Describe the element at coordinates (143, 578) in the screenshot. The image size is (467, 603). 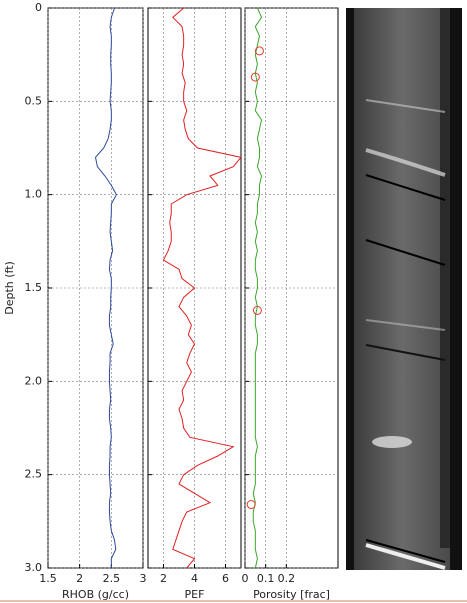
I see `x-tick-label: 3` at that location.